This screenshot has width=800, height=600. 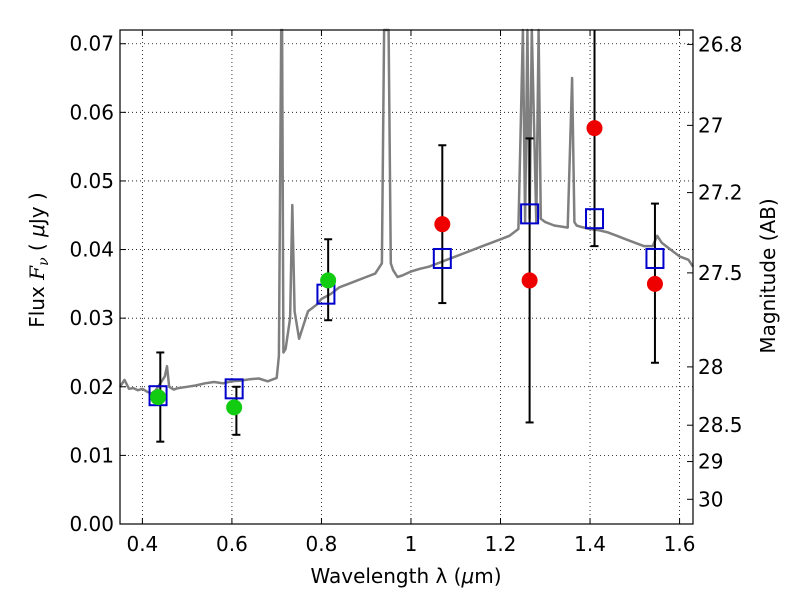 What do you see at coordinates (501, 544) in the screenshot?
I see `x-tick-label: 1.2` at bounding box center [501, 544].